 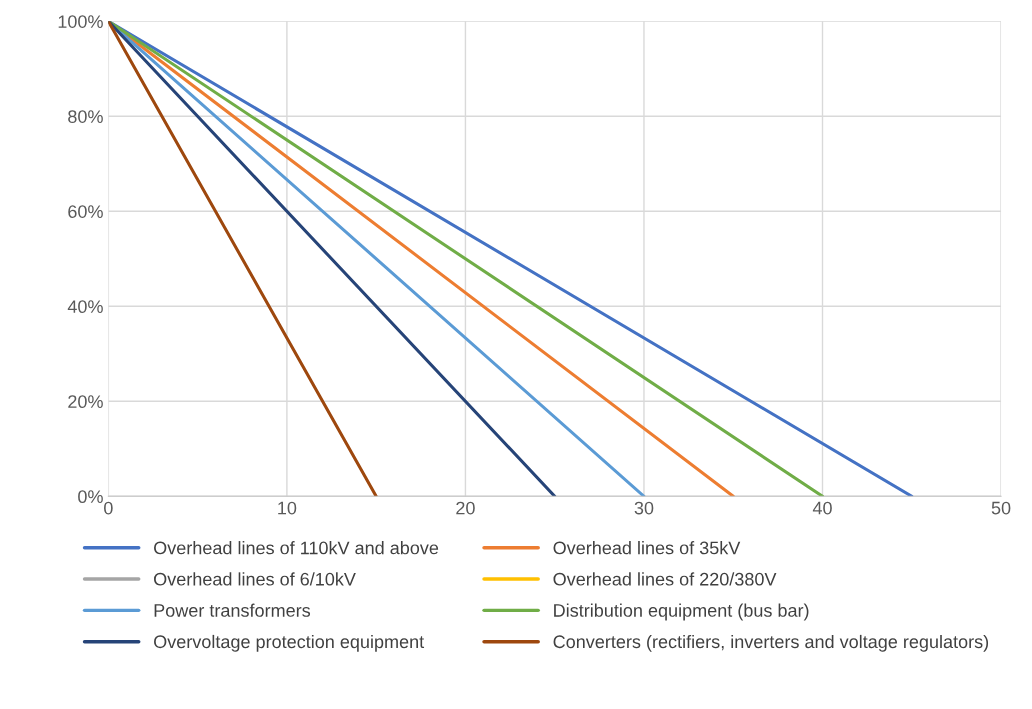 What do you see at coordinates (108, 508) in the screenshot?
I see `x-tick-label: 0` at bounding box center [108, 508].